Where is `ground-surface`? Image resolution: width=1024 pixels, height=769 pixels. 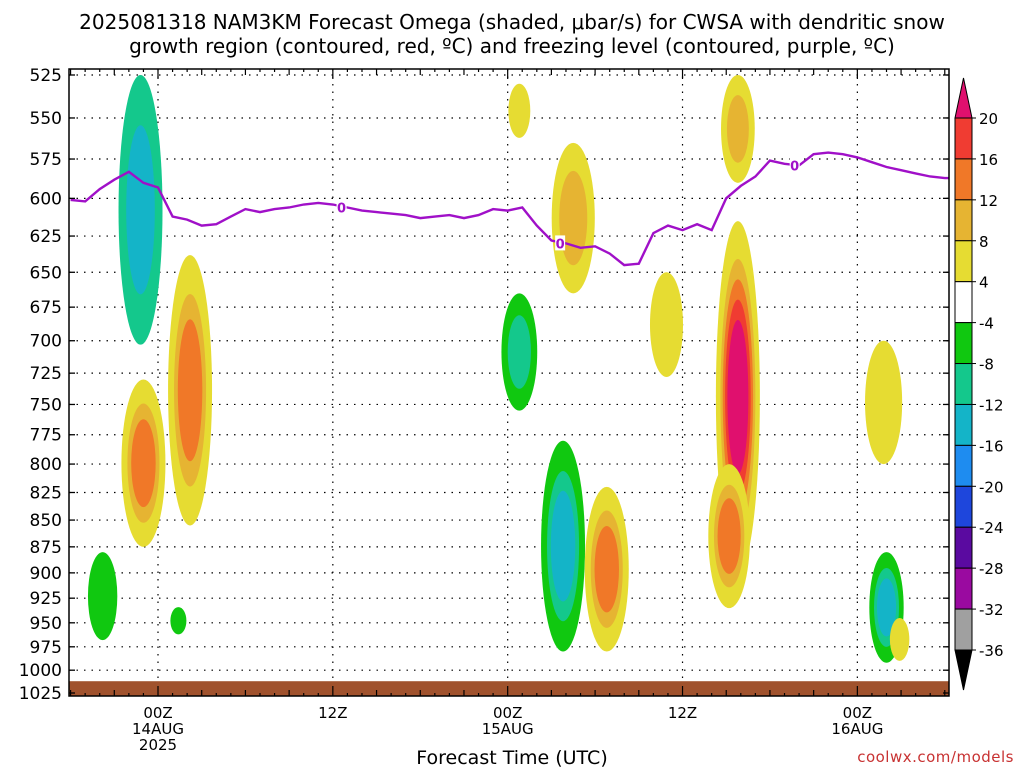
ground-surface is located at coordinates (509, 688).